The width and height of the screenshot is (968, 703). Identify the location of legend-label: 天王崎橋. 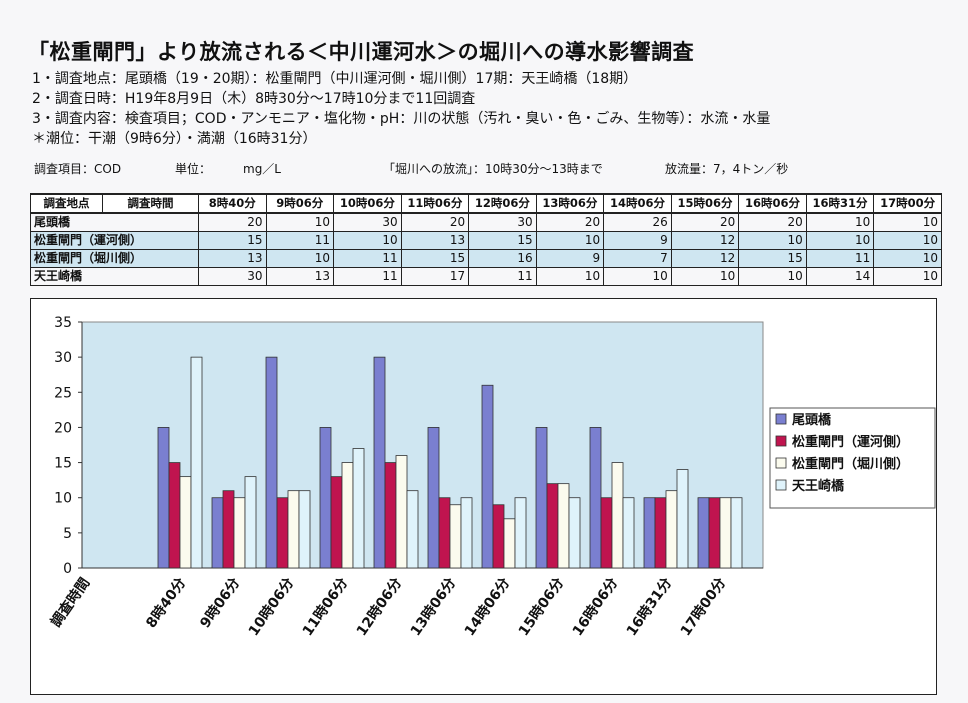
(818, 486).